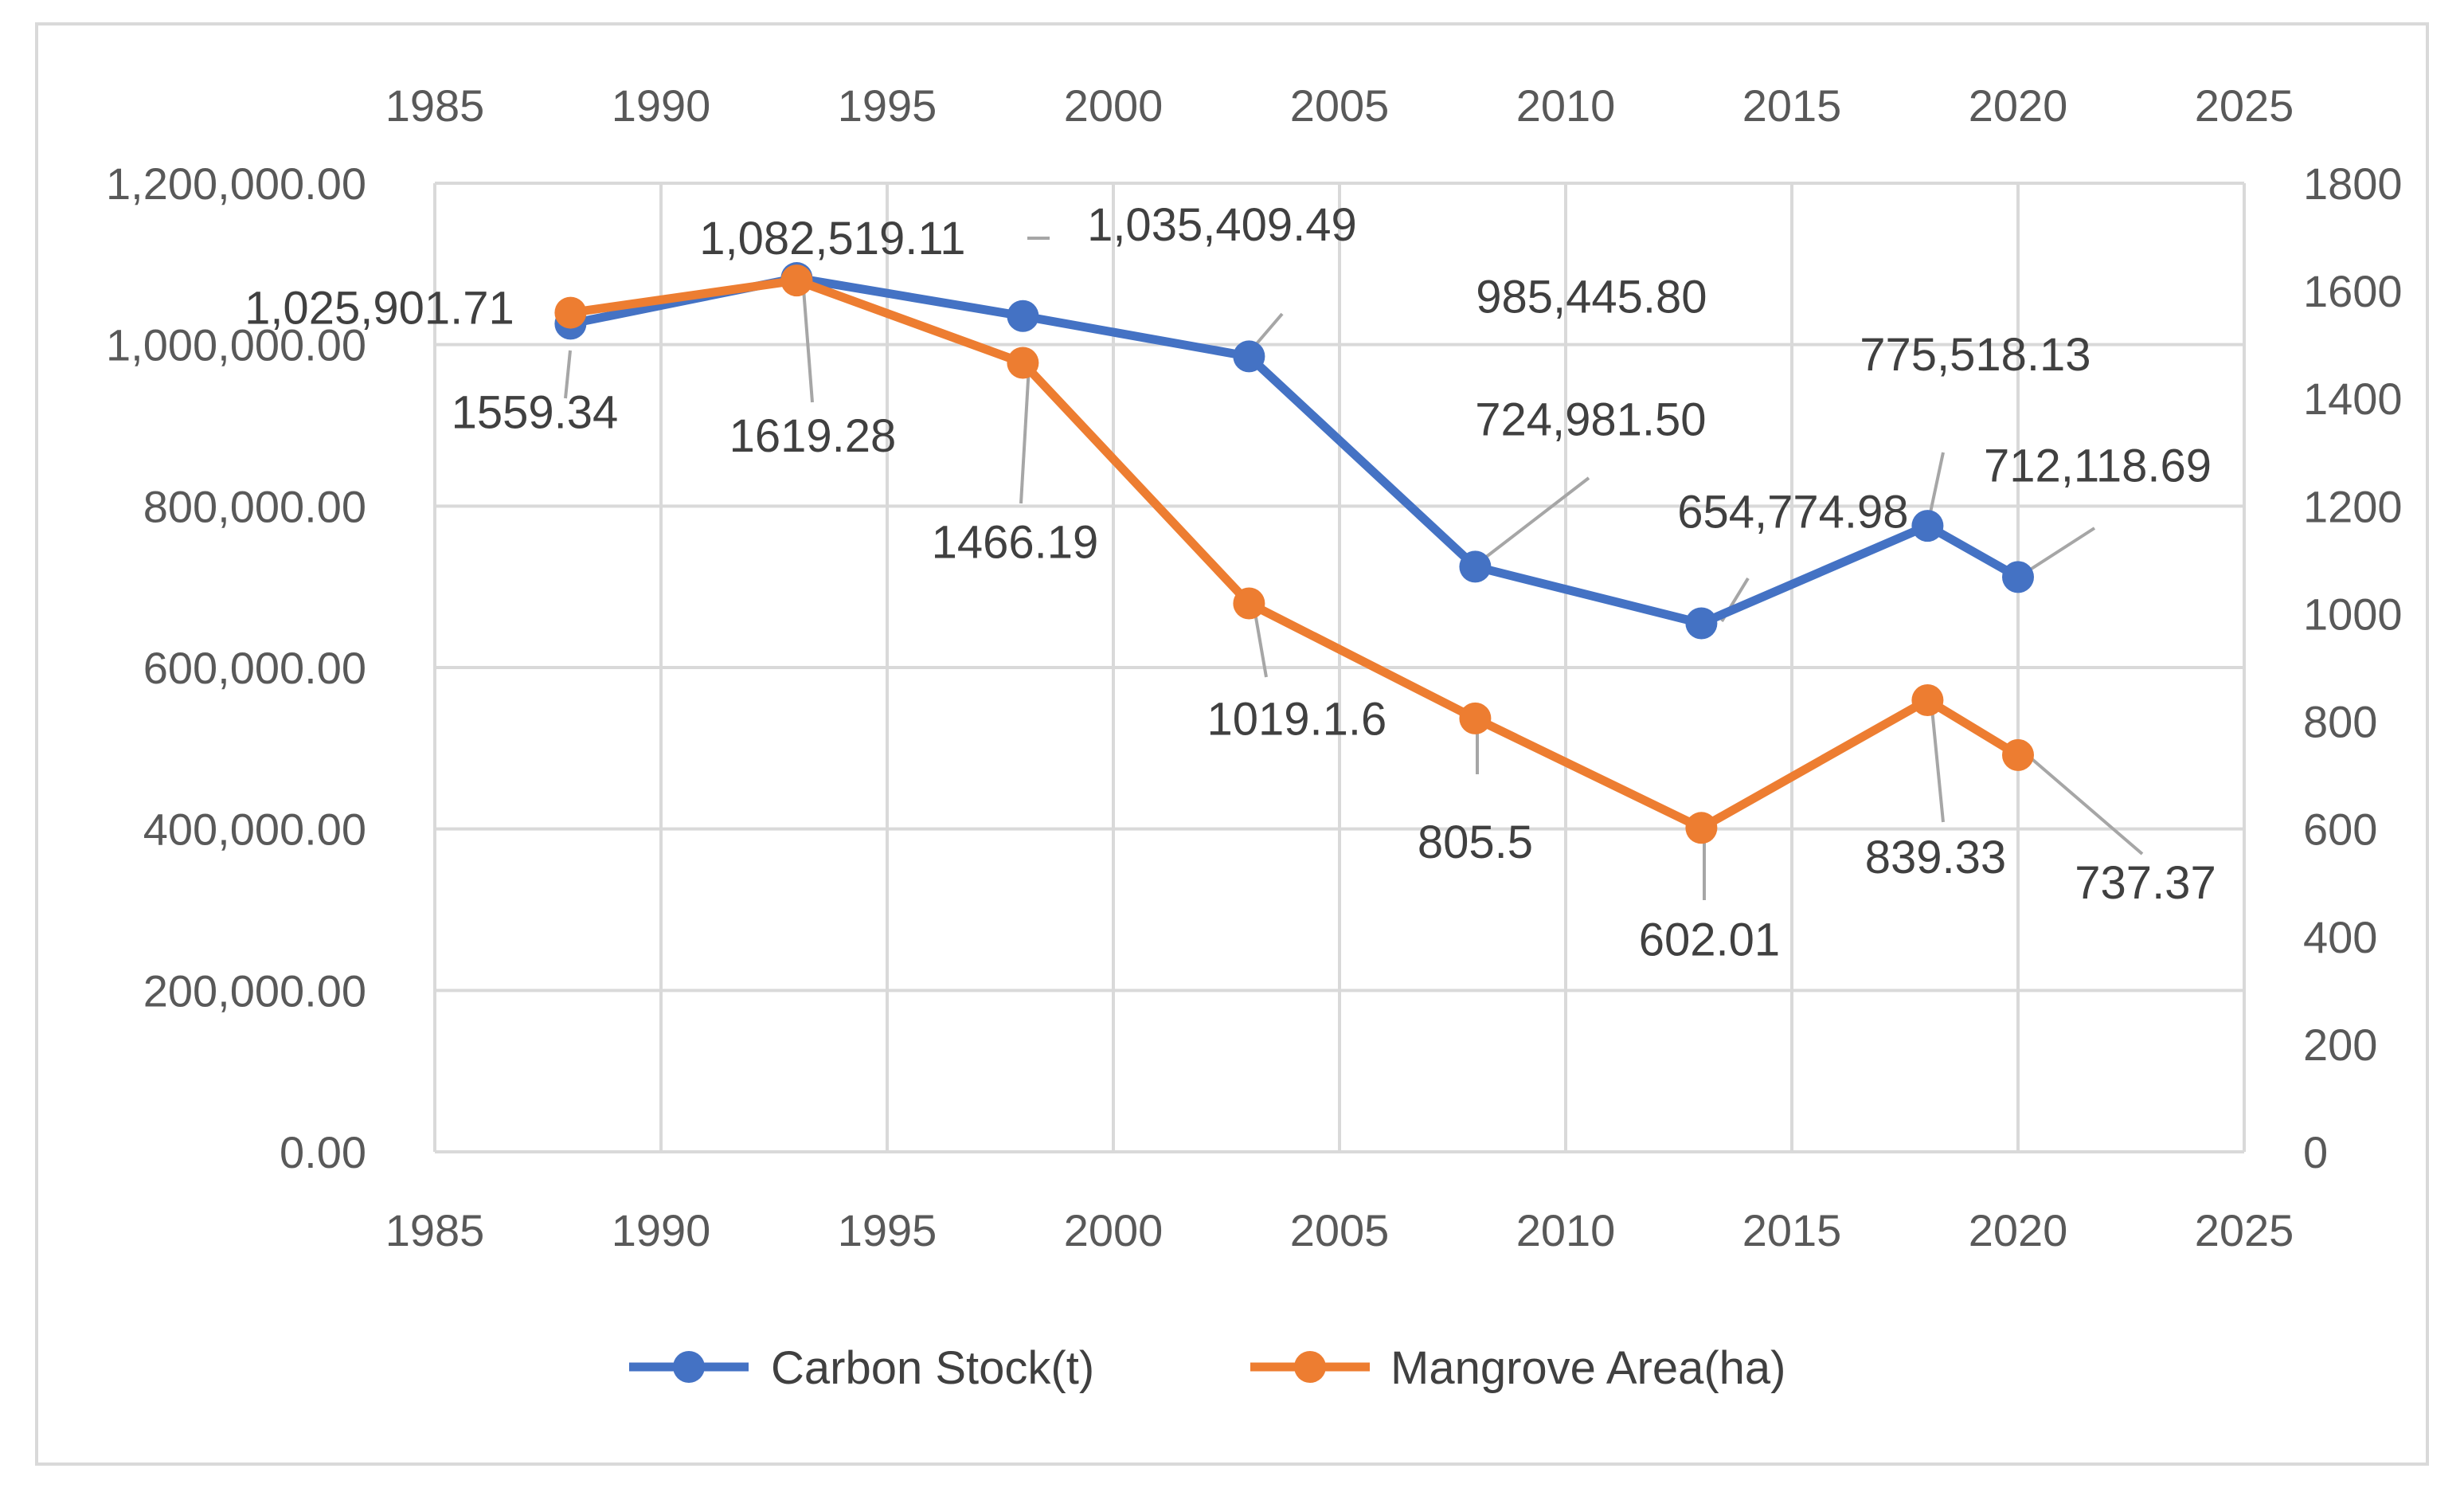 Image resolution: width=2464 pixels, height=1488 pixels. I want to click on x-tick-label-top: 1985, so click(435, 105).